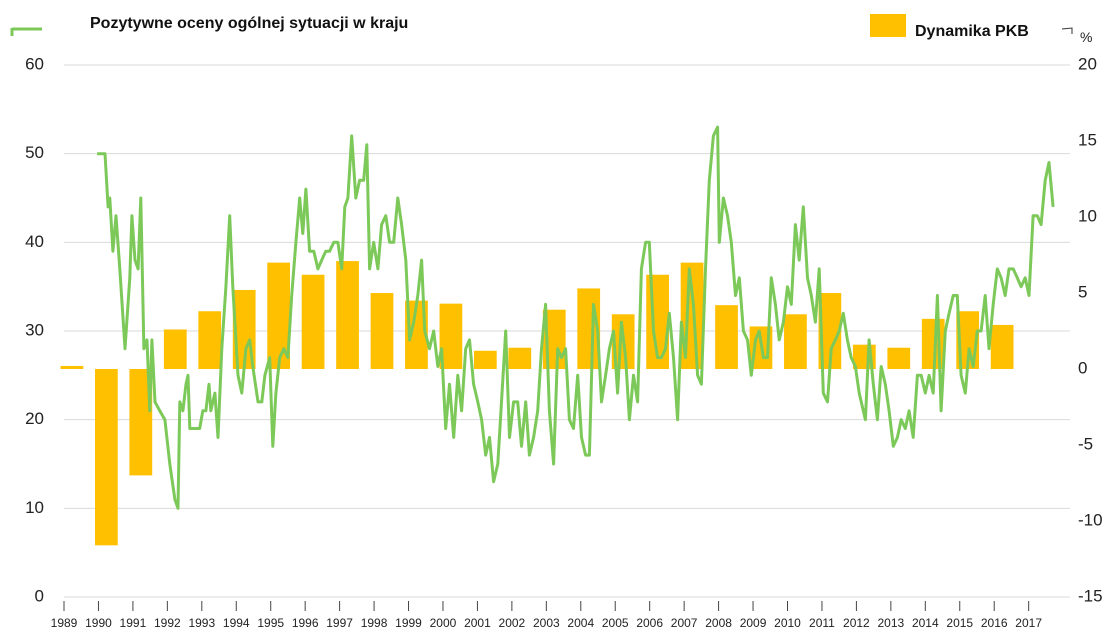 The width and height of the screenshot is (1116, 633). What do you see at coordinates (1090, 595) in the screenshot?
I see `y2-tick-label: -15` at bounding box center [1090, 595].